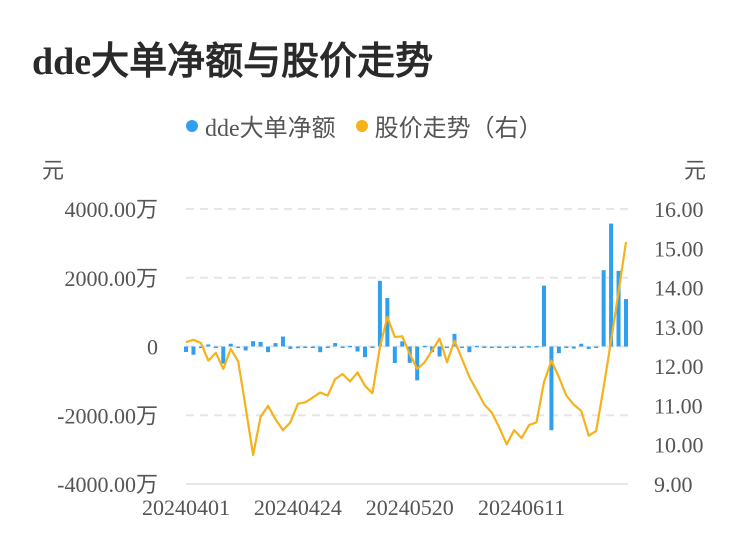 This screenshot has height=558, width=750. I want to click on left-tick-label: 2000.00万, so click(111, 278).